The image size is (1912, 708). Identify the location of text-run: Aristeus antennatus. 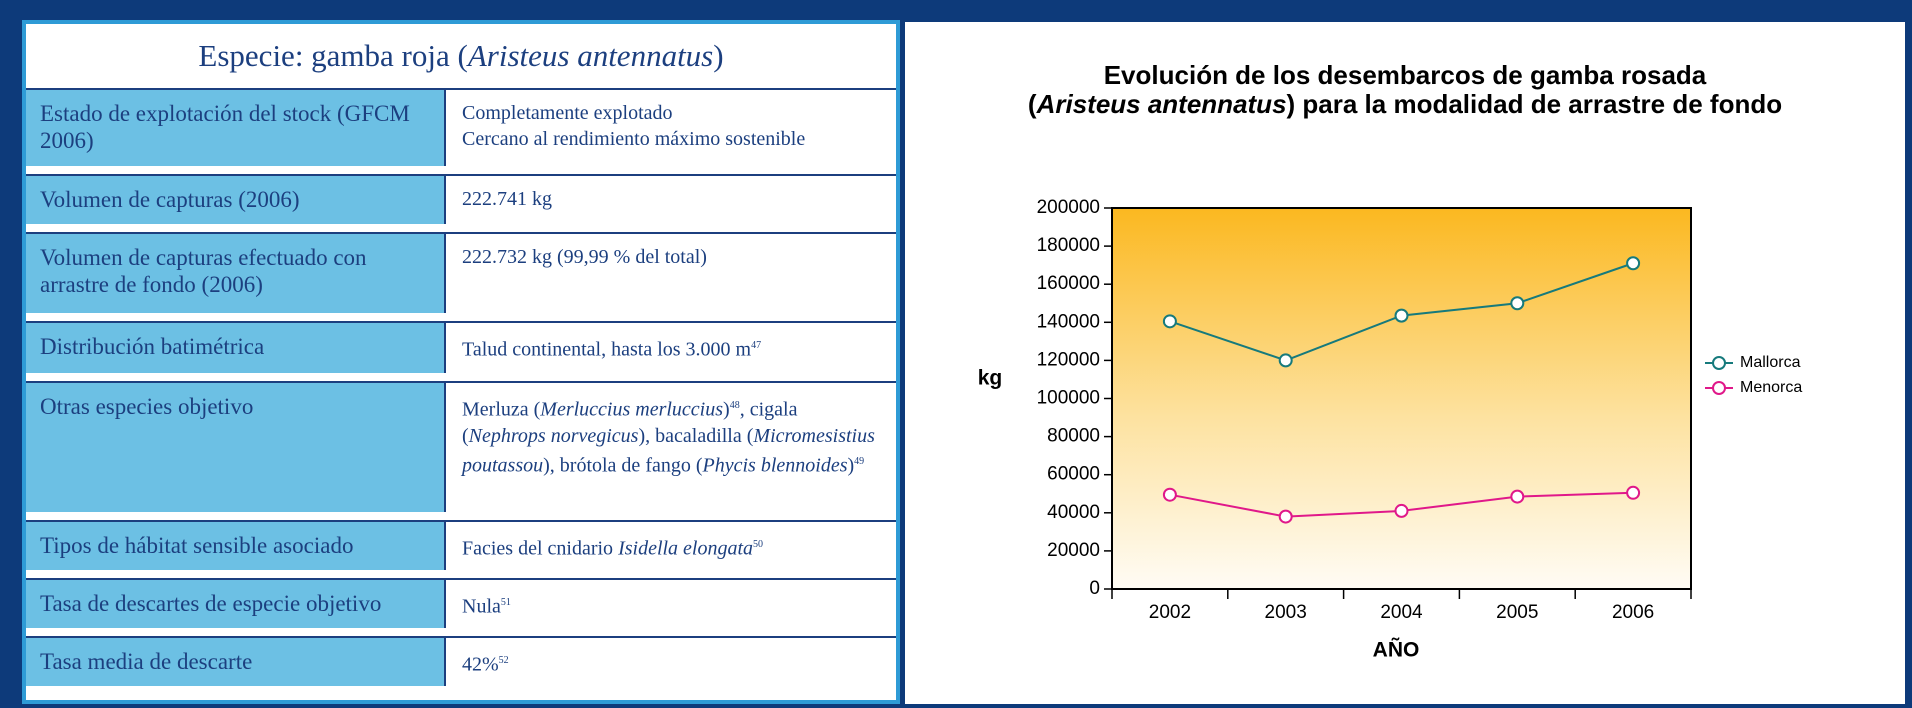
(590, 55).